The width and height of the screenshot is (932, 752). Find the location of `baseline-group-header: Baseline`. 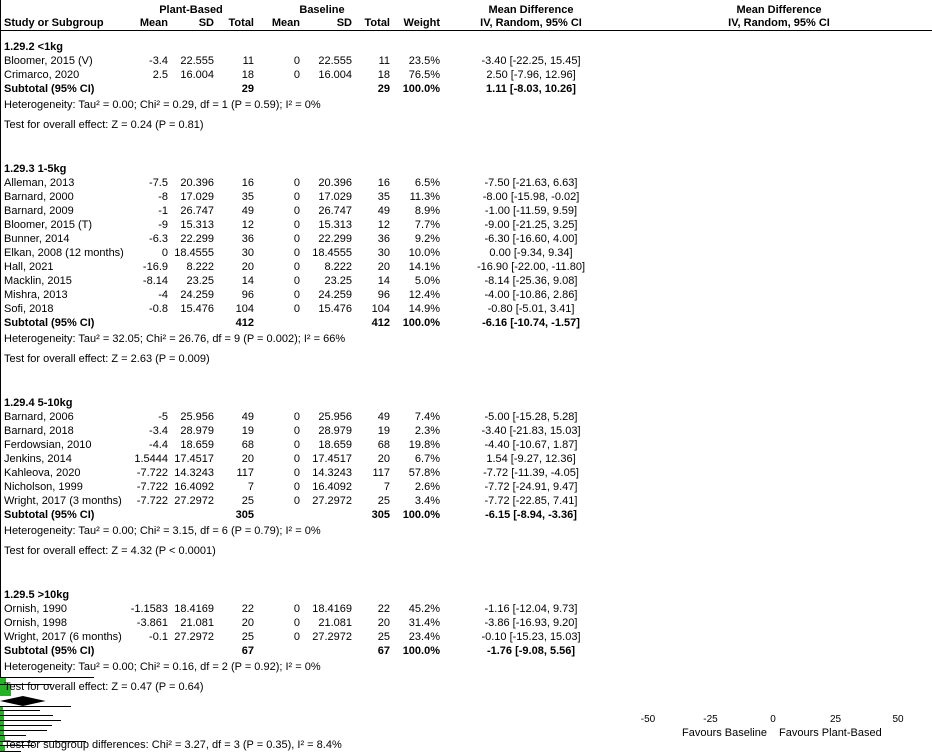

baseline-group-header: Baseline is located at coordinates (322, 10).